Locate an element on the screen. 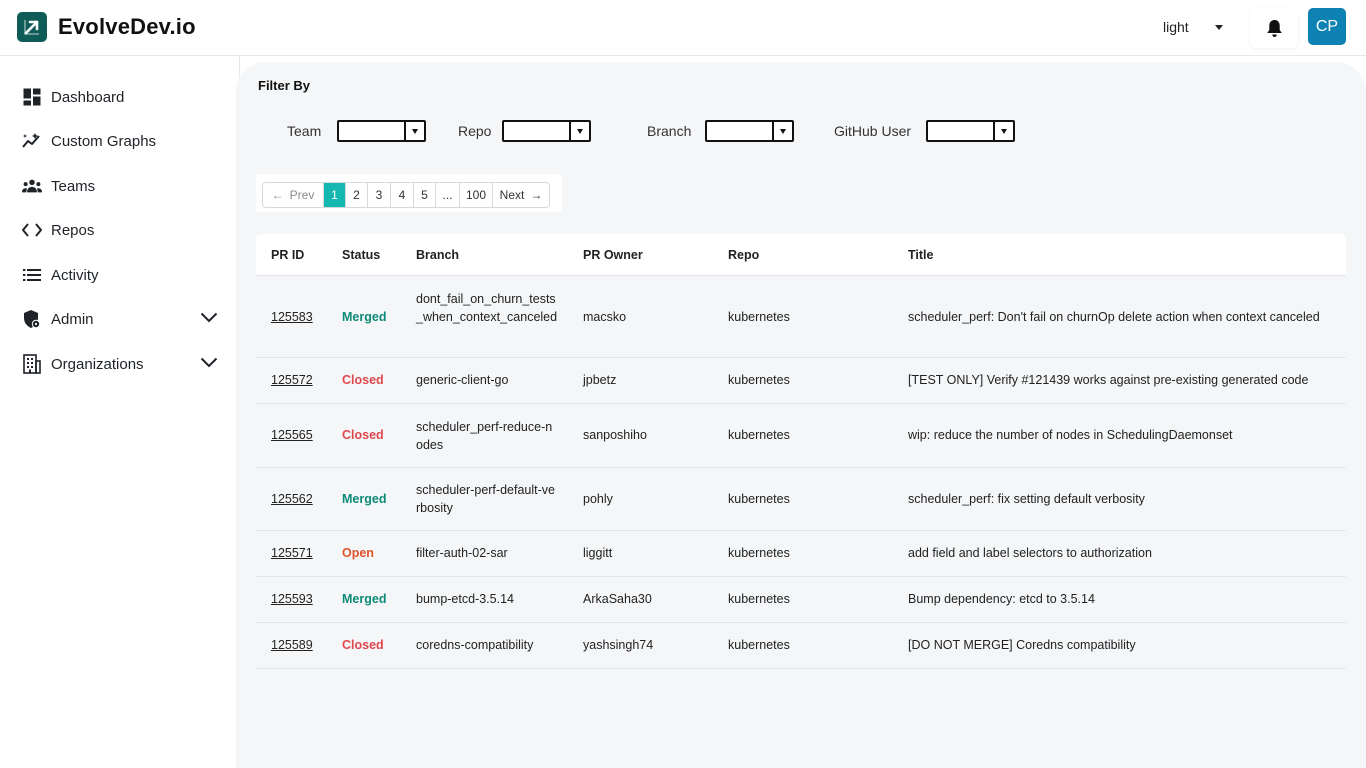 The image size is (1366, 768). sidebar-item-label: Dashboard is located at coordinates (88, 97).